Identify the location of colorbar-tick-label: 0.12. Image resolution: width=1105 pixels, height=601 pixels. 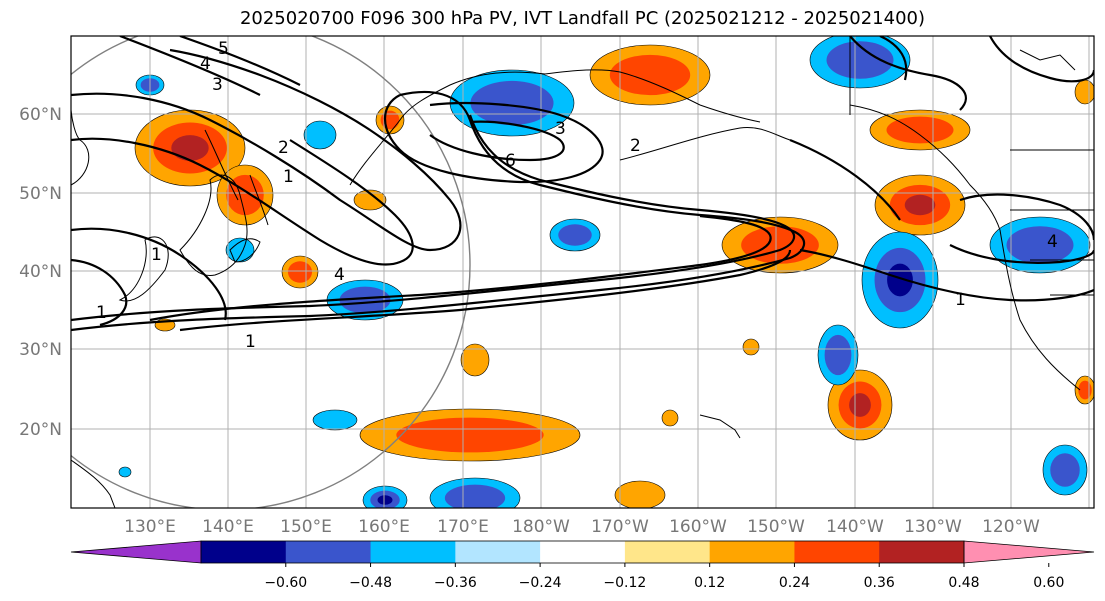
(709, 583).